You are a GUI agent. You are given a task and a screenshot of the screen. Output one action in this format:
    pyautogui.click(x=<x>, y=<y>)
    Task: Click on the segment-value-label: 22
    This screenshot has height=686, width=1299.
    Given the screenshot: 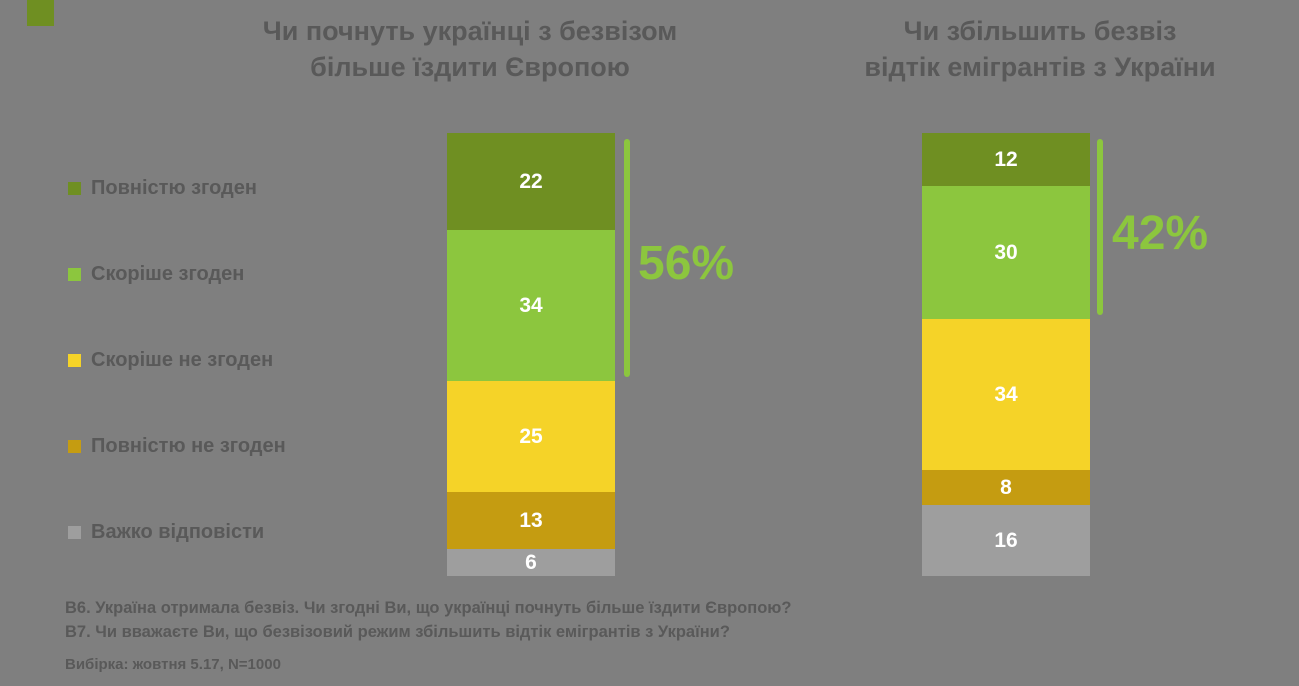 What is the action you would take?
    pyautogui.click(x=531, y=182)
    